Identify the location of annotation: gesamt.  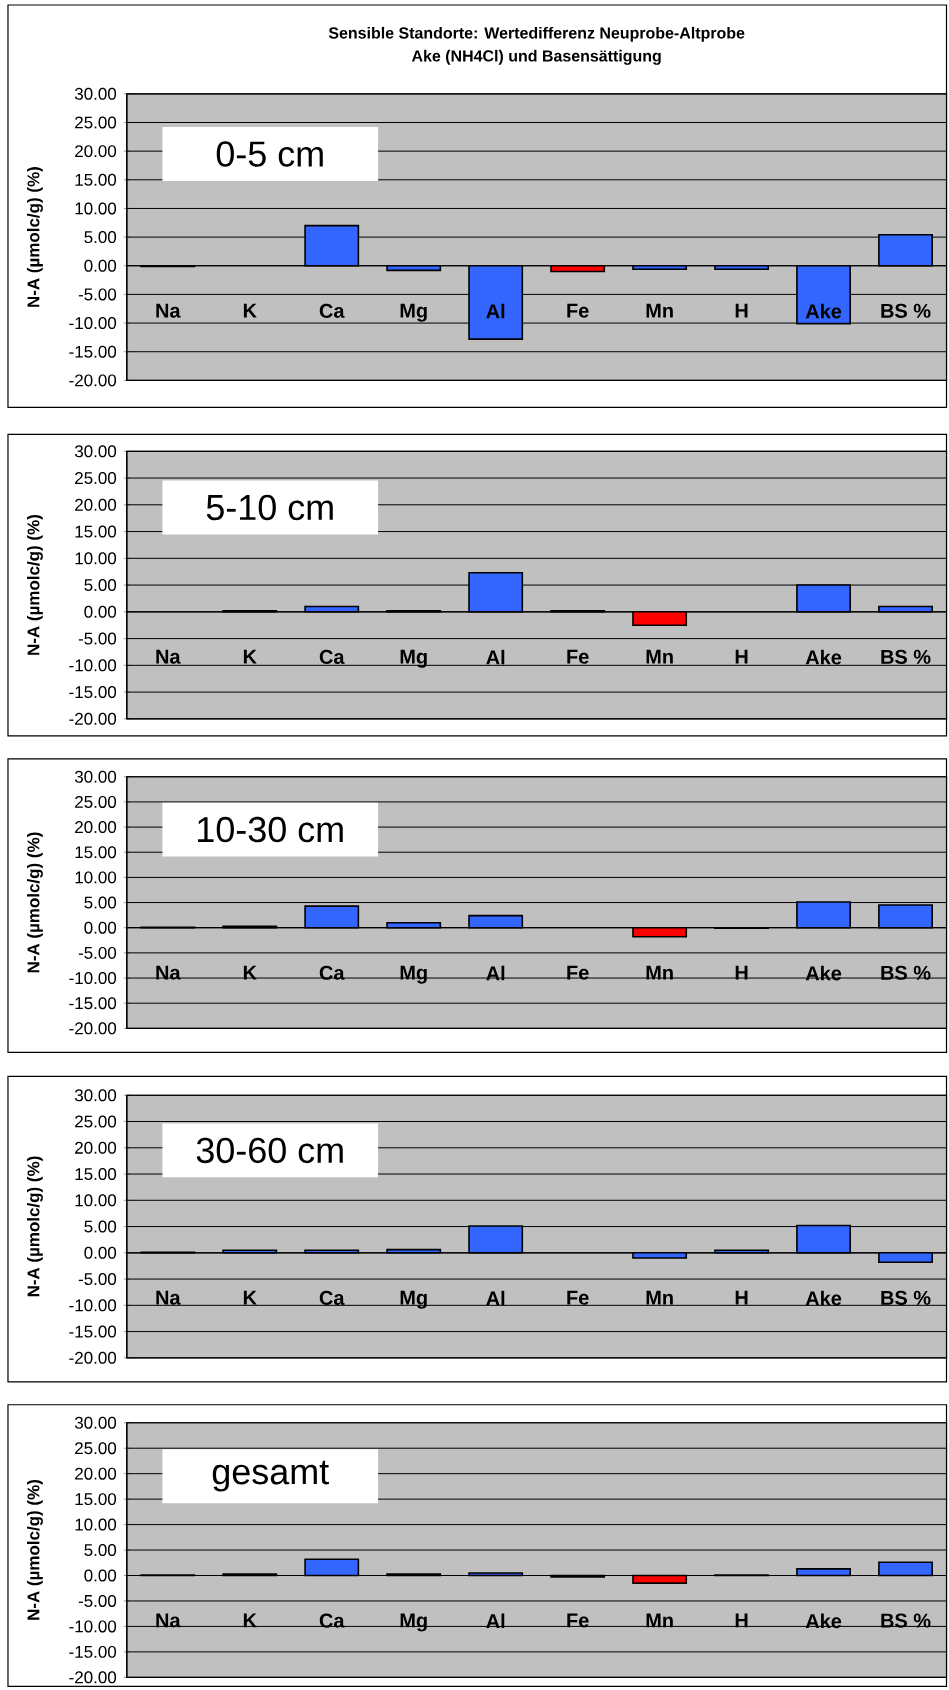
(271, 1476).